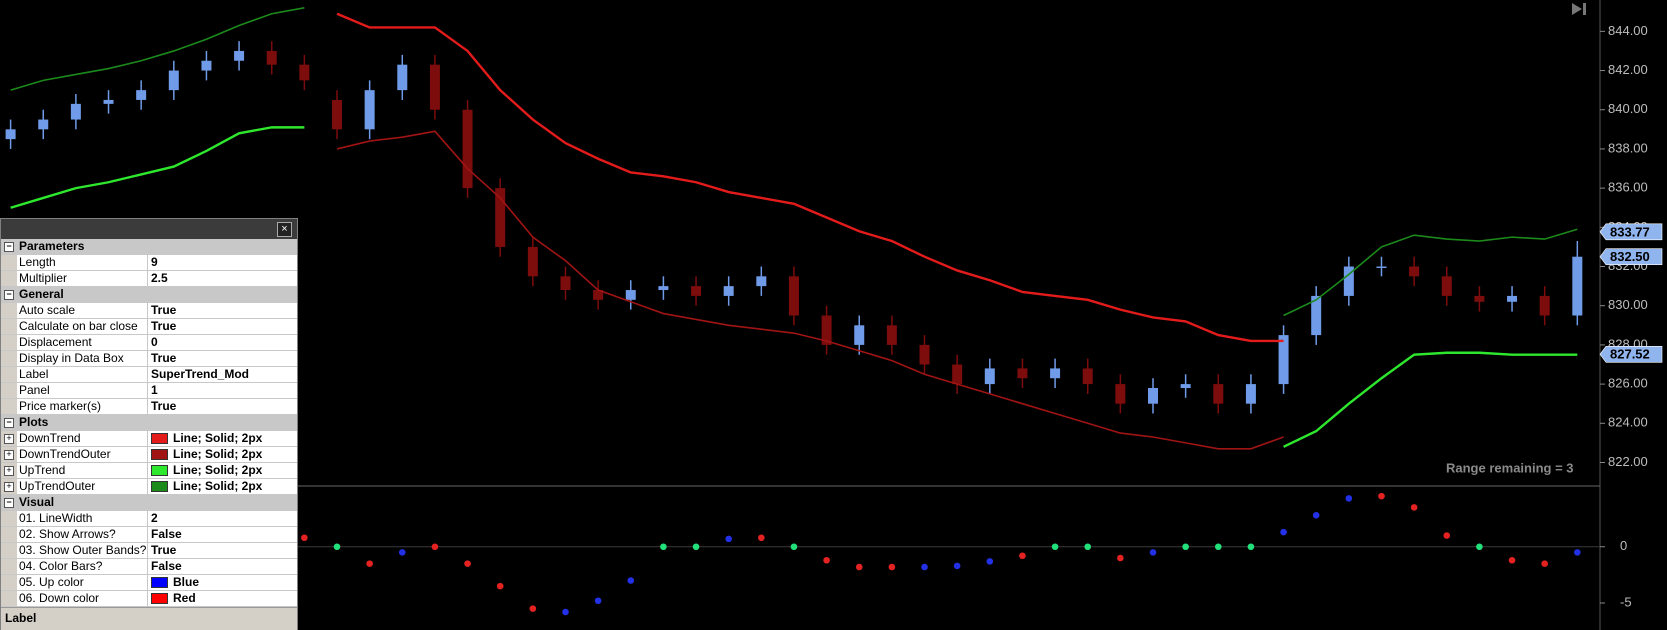 The image size is (1667, 630). What do you see at coordinates (154, 518) in the screenshot?
I see `property-value-text: 2` at bounding box center [154, 518].